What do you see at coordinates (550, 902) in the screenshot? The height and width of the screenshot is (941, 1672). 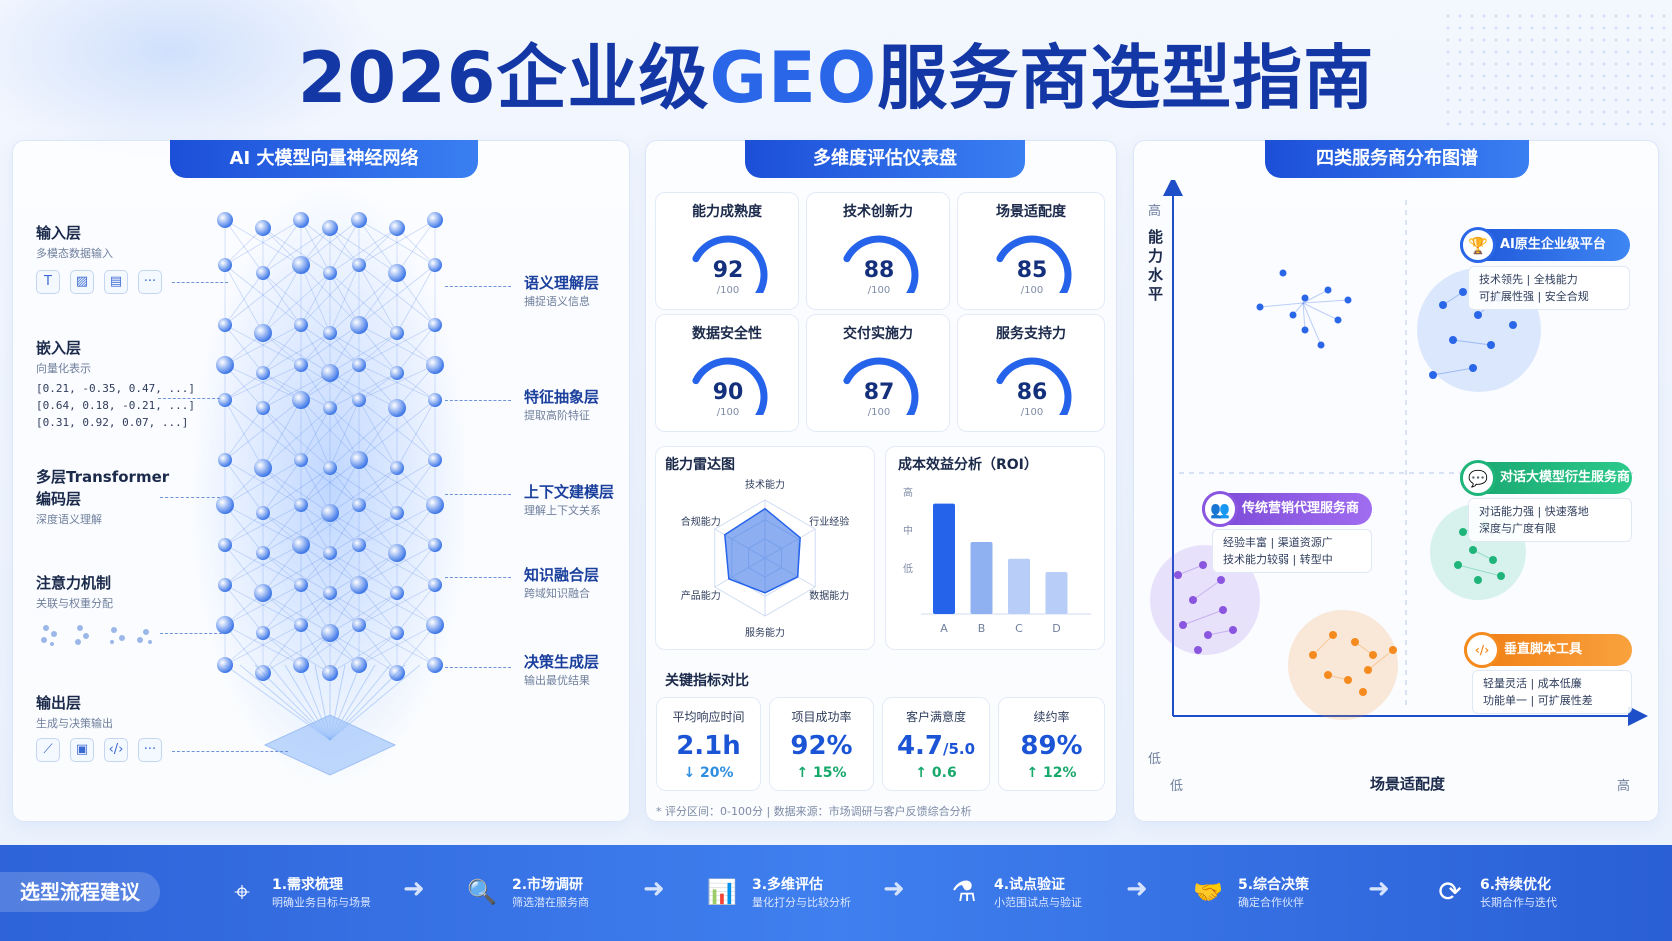 I see `step-sub: 筛选潜在服务商` at bounding box center [550, 902].